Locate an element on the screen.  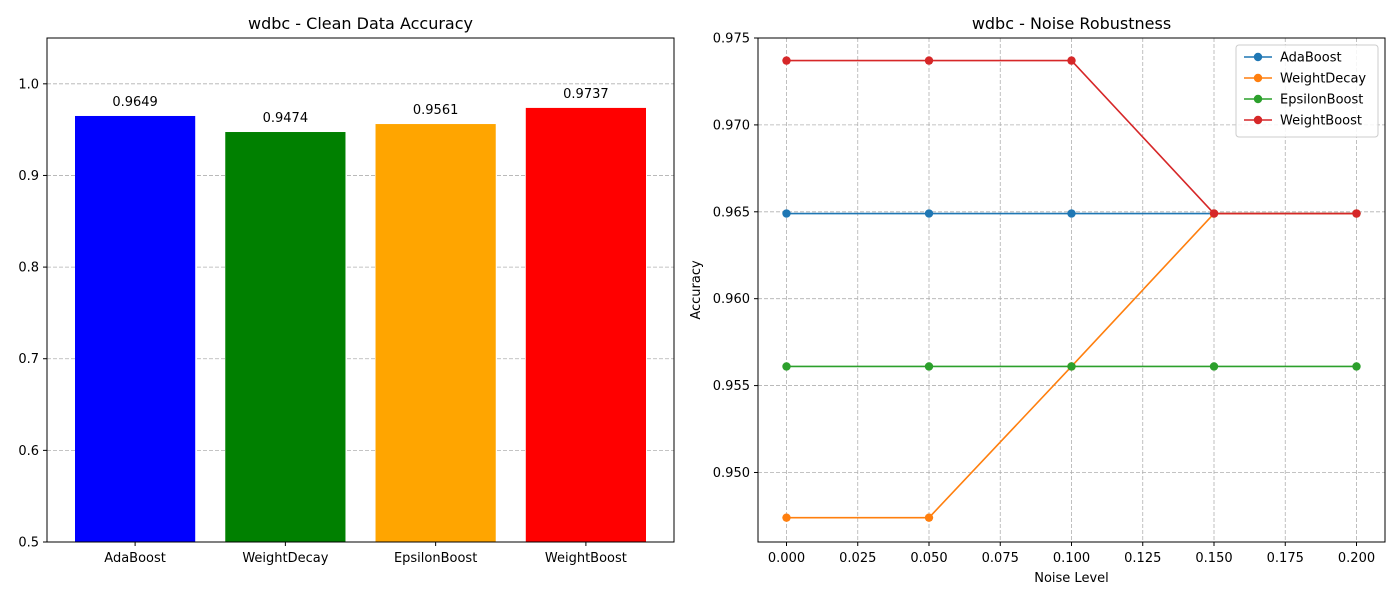
bar-chart-x-tick-label: EpsilonBoost is located at coordinates (435, 558).